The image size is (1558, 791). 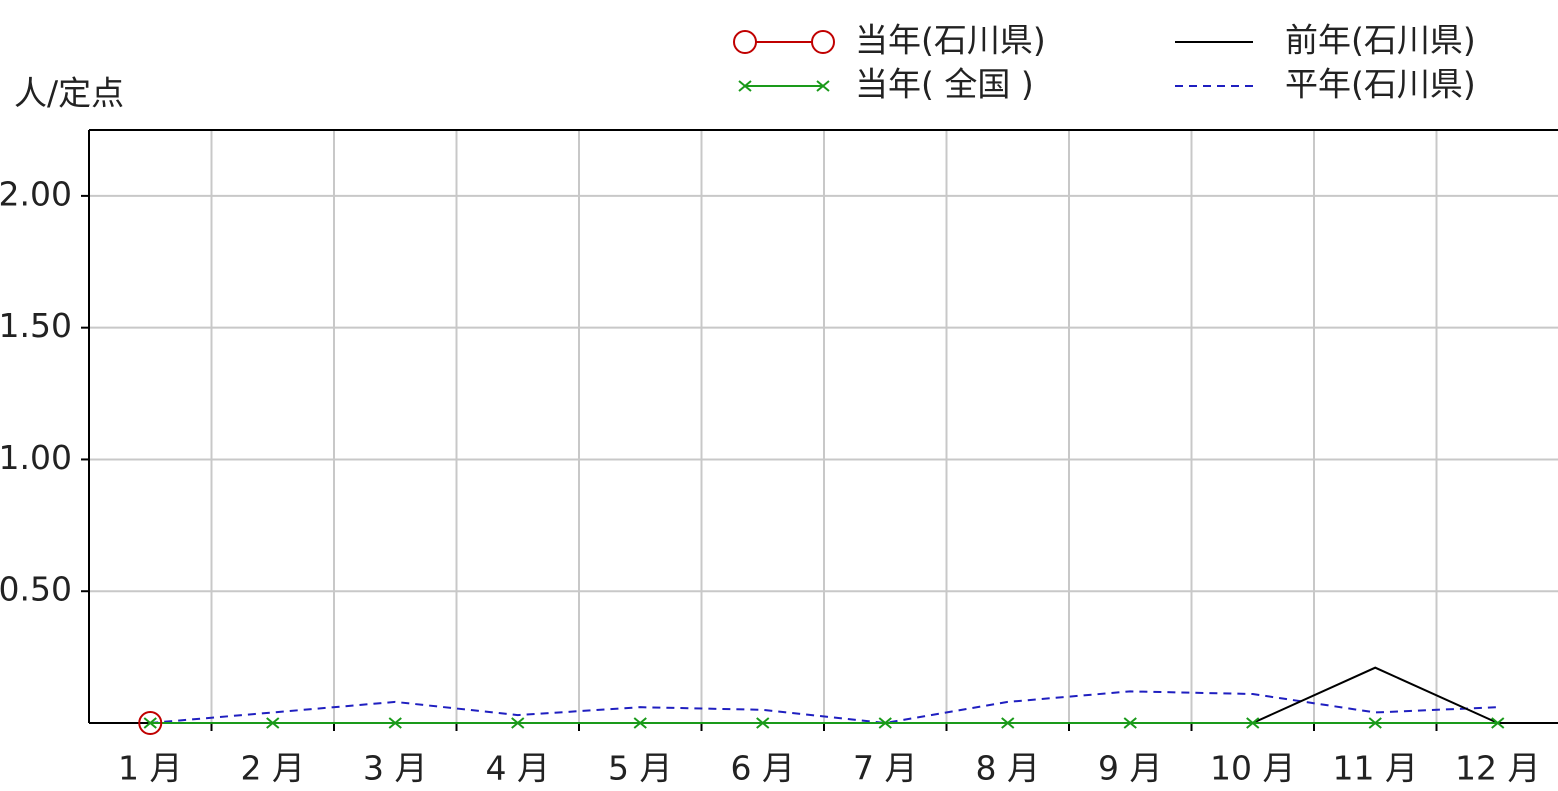 What do you see at coordinates (950, 40) in the screenshot?
I see `legend-label: 当年(石川県)` at bounding box center [950, 40].